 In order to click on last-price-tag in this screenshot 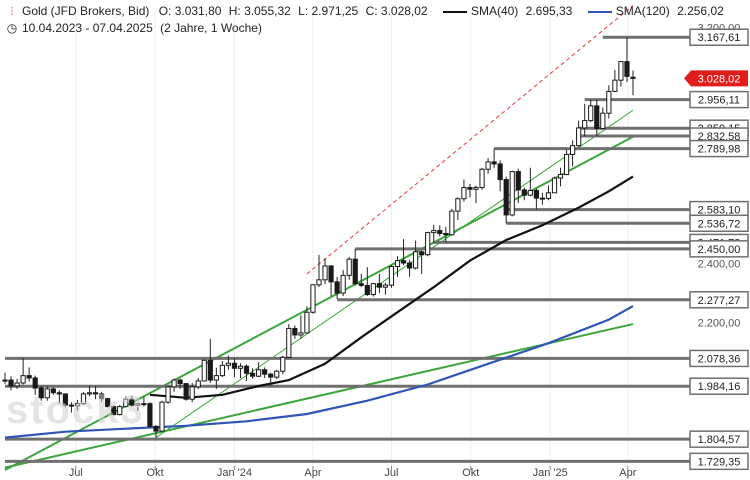, I will do `click(716, 78)`.